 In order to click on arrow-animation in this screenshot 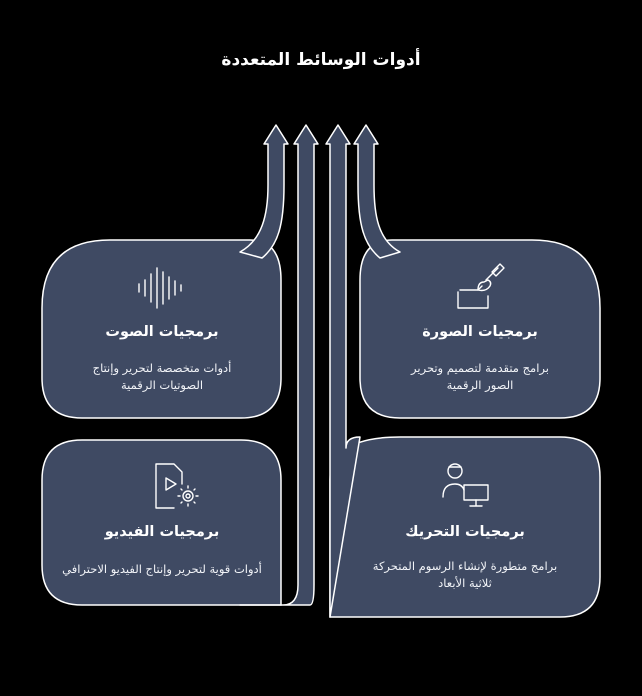, I will do `click(343, 371)`.